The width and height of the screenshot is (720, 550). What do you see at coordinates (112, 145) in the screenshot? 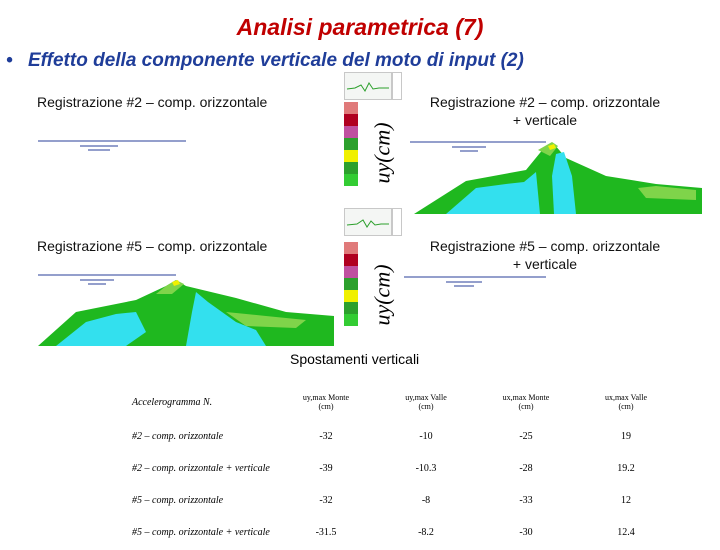
I see `water-level-symbol-top-left` at bounding box center [112, 145].